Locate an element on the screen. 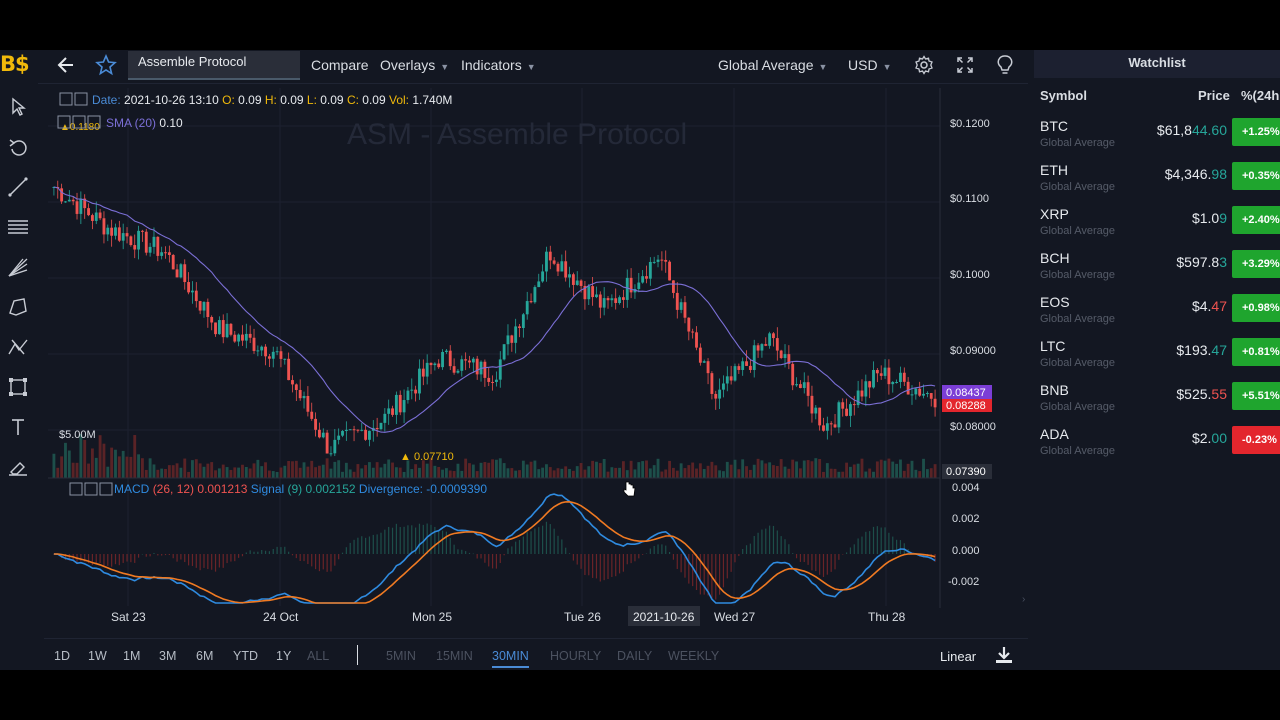 Image resolution: width=1280 pixels, height=720 pixels. source-select: Global Average ▼ is located at coordinates (772, 67).